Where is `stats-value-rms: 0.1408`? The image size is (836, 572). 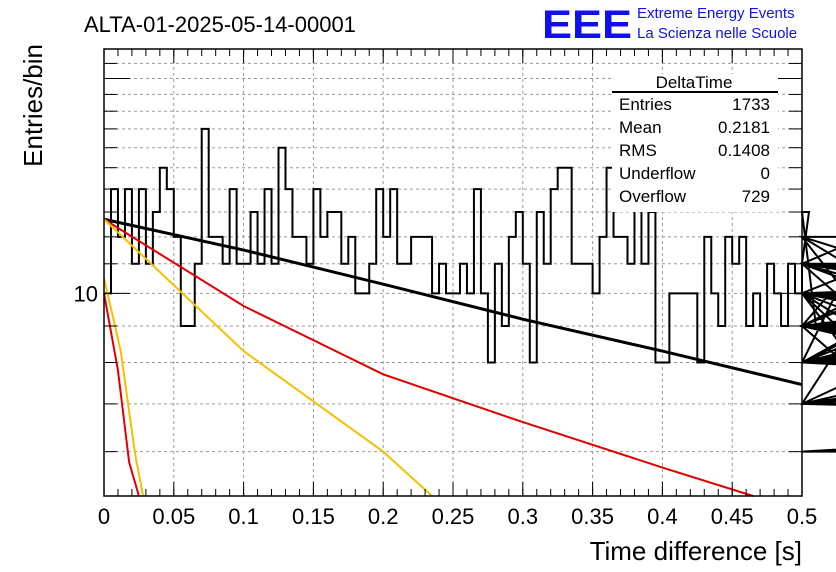 stats-value-rms: 0.1408 is located at coordinates (744, 150).